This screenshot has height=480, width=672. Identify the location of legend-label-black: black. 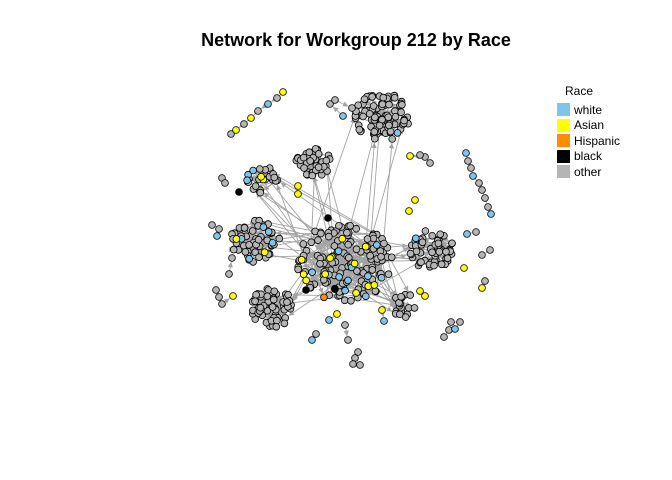
(588, 156).